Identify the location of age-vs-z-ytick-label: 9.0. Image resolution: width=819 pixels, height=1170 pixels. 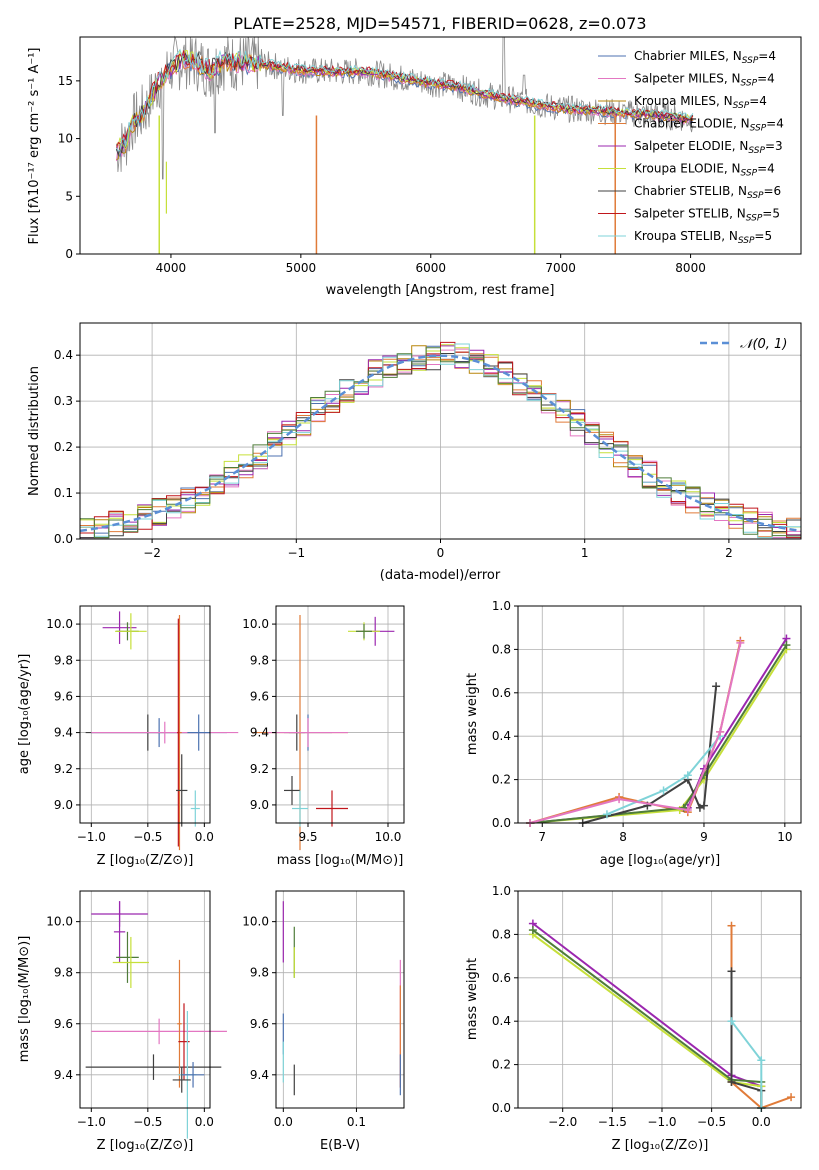
(63, 805).